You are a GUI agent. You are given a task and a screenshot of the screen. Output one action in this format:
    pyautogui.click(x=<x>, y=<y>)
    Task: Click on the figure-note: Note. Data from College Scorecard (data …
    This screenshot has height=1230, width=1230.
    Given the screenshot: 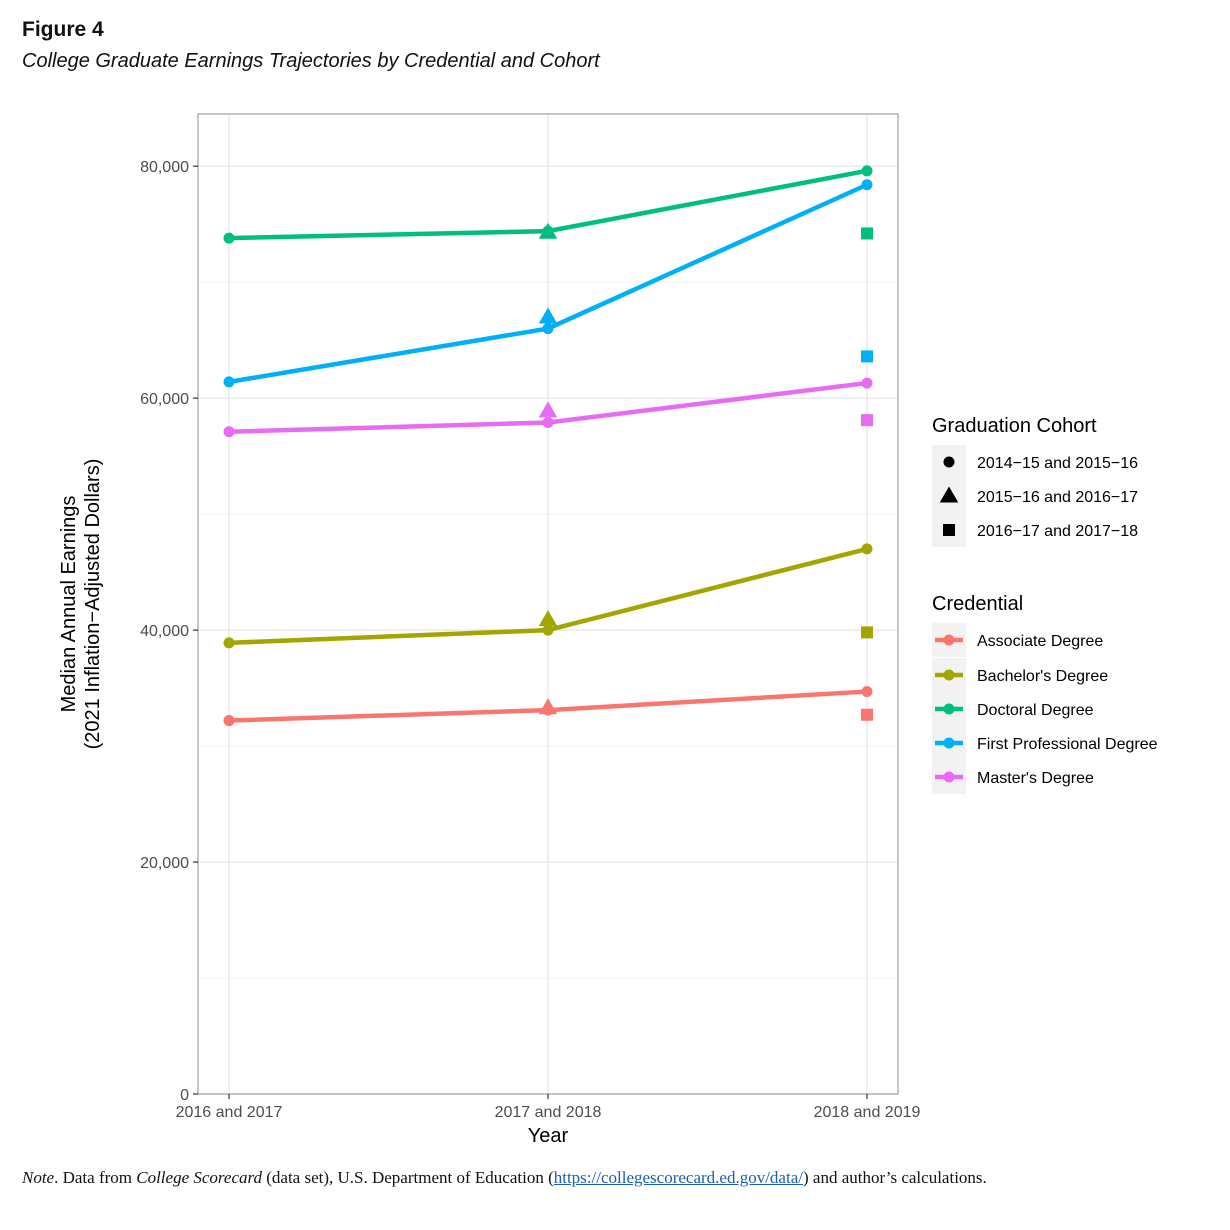 What is the action you would take?
    pyautogui.click(x=504, y=1178)
    